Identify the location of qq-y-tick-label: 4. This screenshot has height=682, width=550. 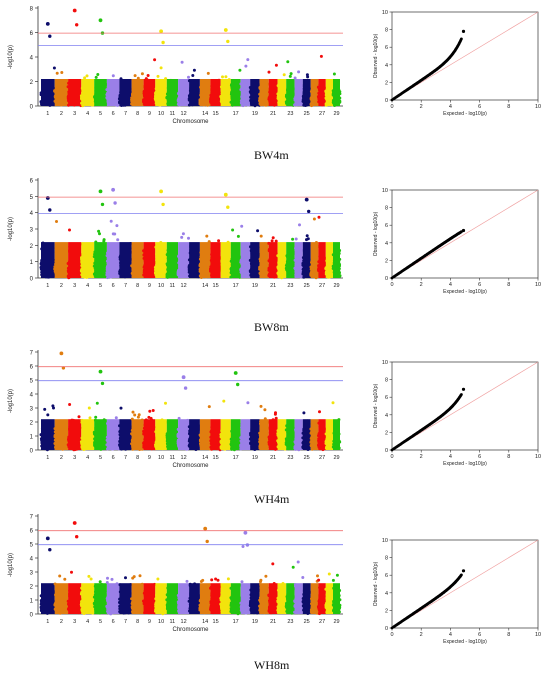
(386, 66).